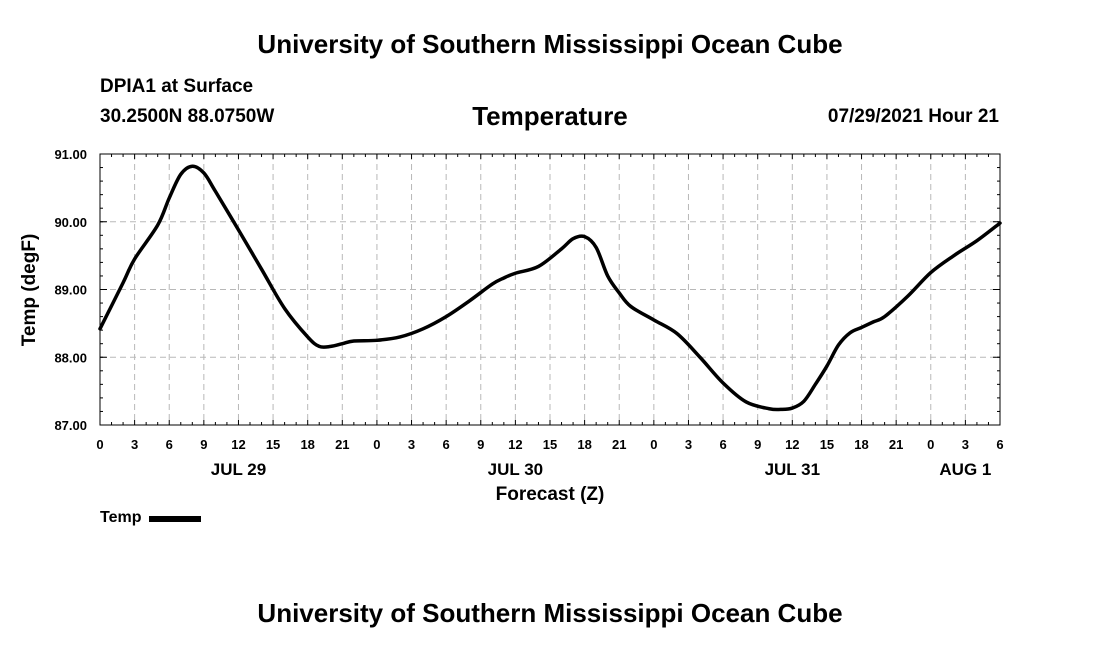 The height and width of the screenshot is (650, 1100). What do you see at coordinates (29, 290) in the screenshot?
I see `y-axis-label: Temp (degF)` at bounding box center [29, 290].